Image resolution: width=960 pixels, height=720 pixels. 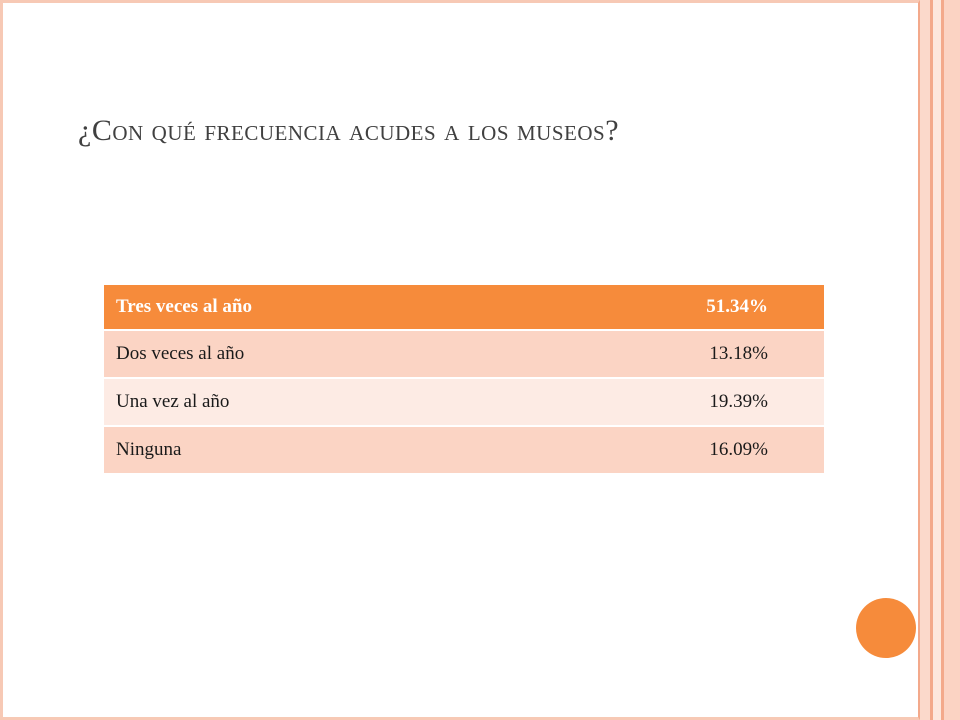 I want to click on row-value: 13.18%, so click(x=662, y=353).